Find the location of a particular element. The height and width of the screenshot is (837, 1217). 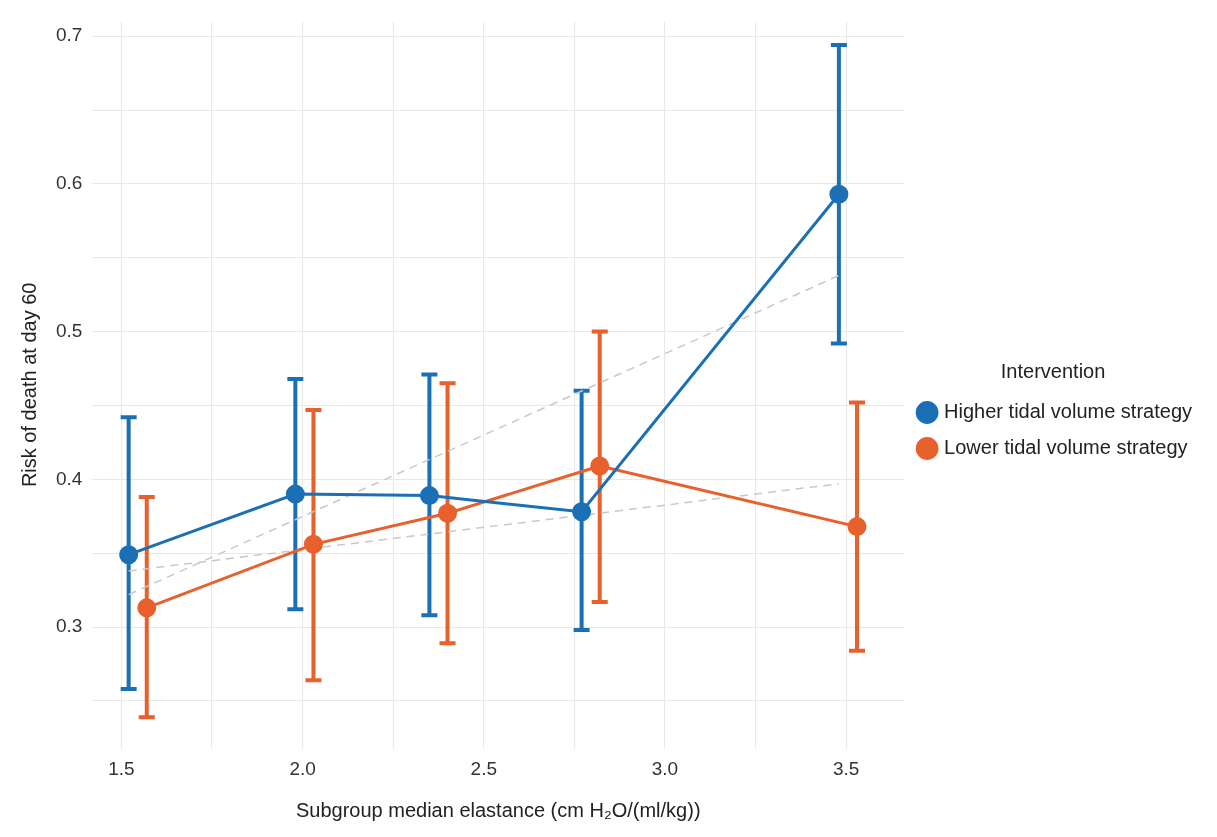

x-tick-label: 2.5 is located at coordinates (483, 768).